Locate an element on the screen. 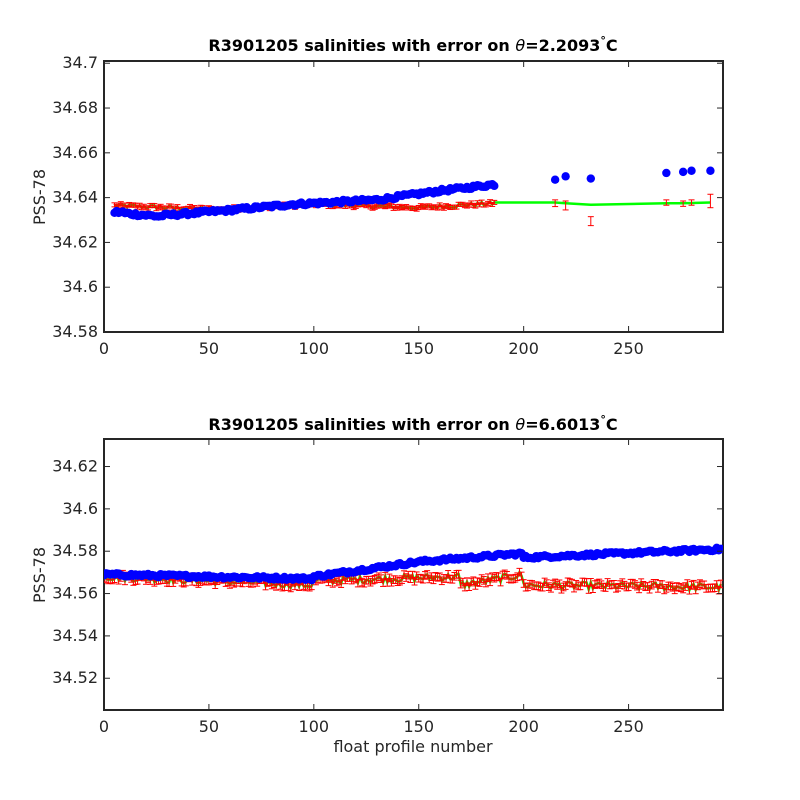 The width and height of the screenshot is (800, 800). y-tick-label: 34.7 is located at coordinates (80, 62).